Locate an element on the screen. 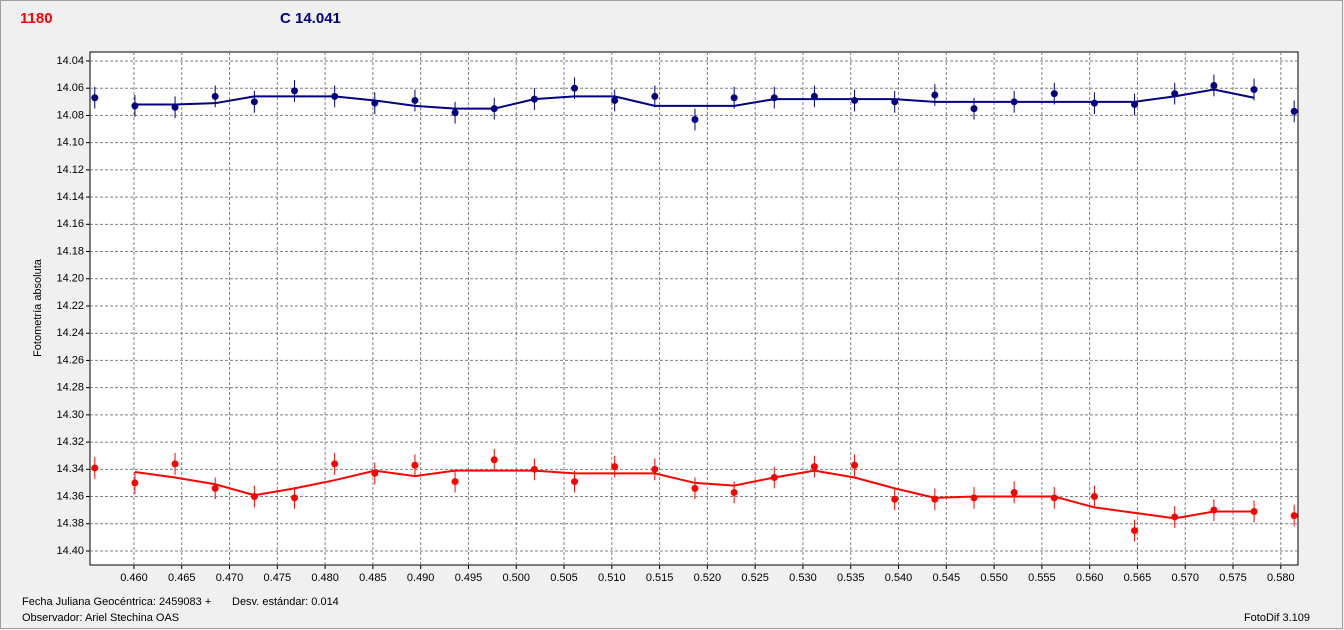  x-tick-label: 0.485 is located at coordinates (373, 578).